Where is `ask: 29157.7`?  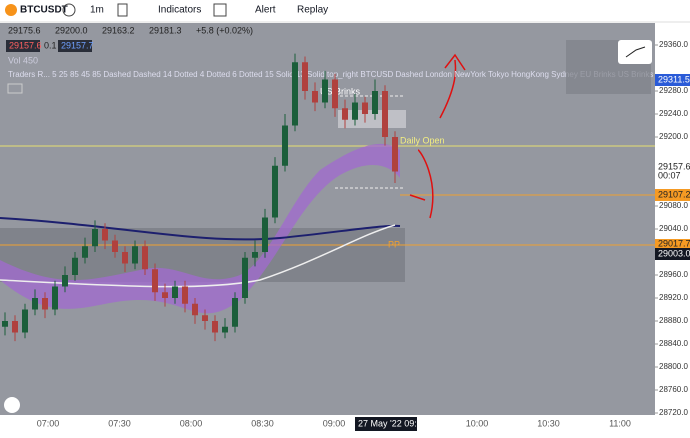 ask: 29157.7 is located at coordinates (77, 45).